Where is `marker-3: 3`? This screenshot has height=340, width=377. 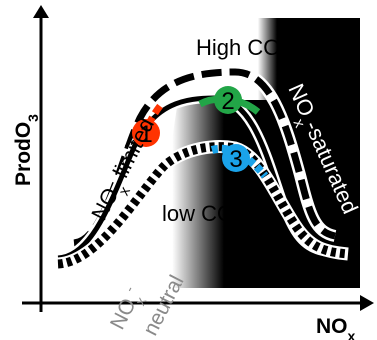 marker-3: 3 is located at coordinates (236, 158).